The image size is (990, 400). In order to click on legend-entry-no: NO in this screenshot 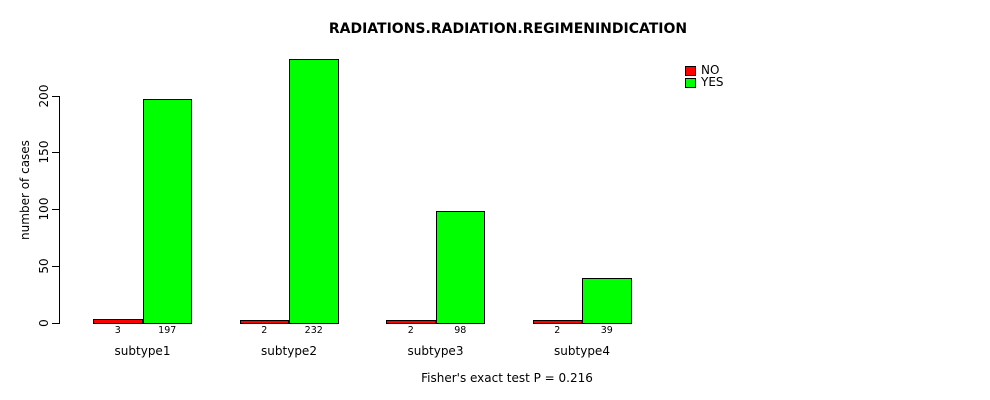, I will do `click(704, 70)`.